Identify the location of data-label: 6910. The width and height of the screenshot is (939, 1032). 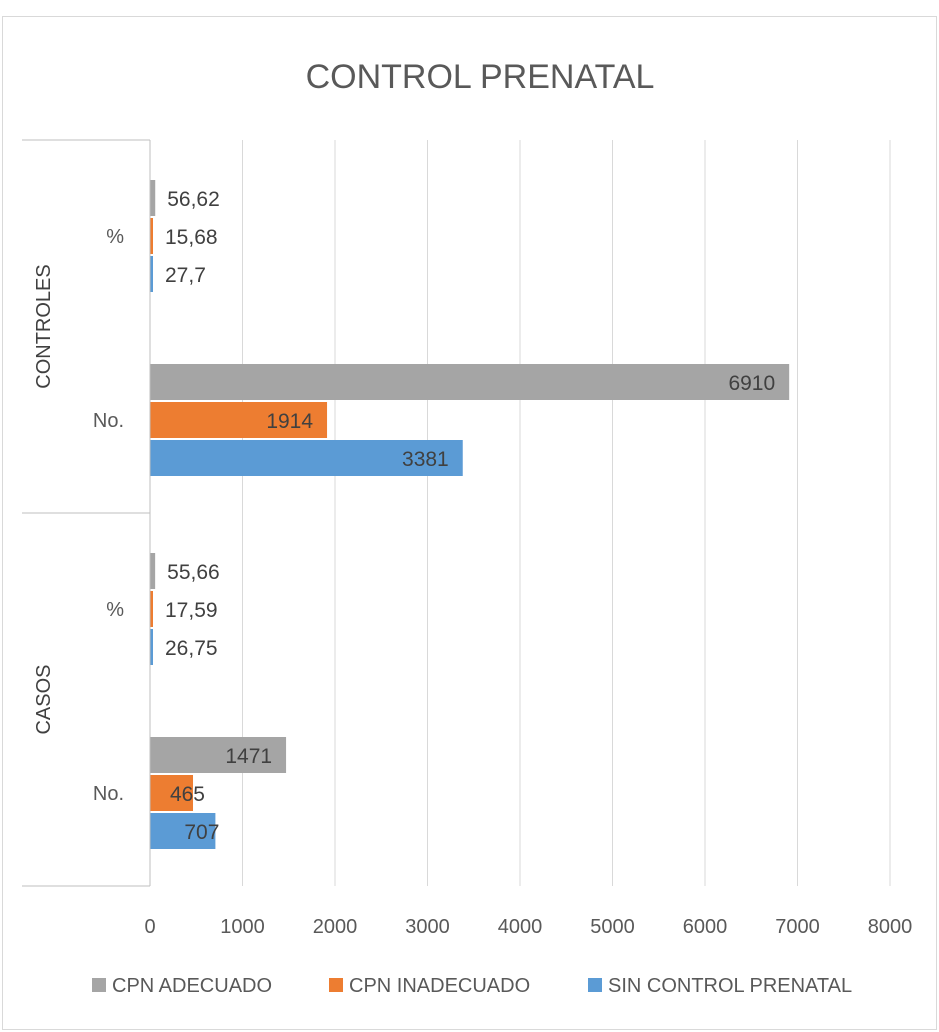
(751, 383).